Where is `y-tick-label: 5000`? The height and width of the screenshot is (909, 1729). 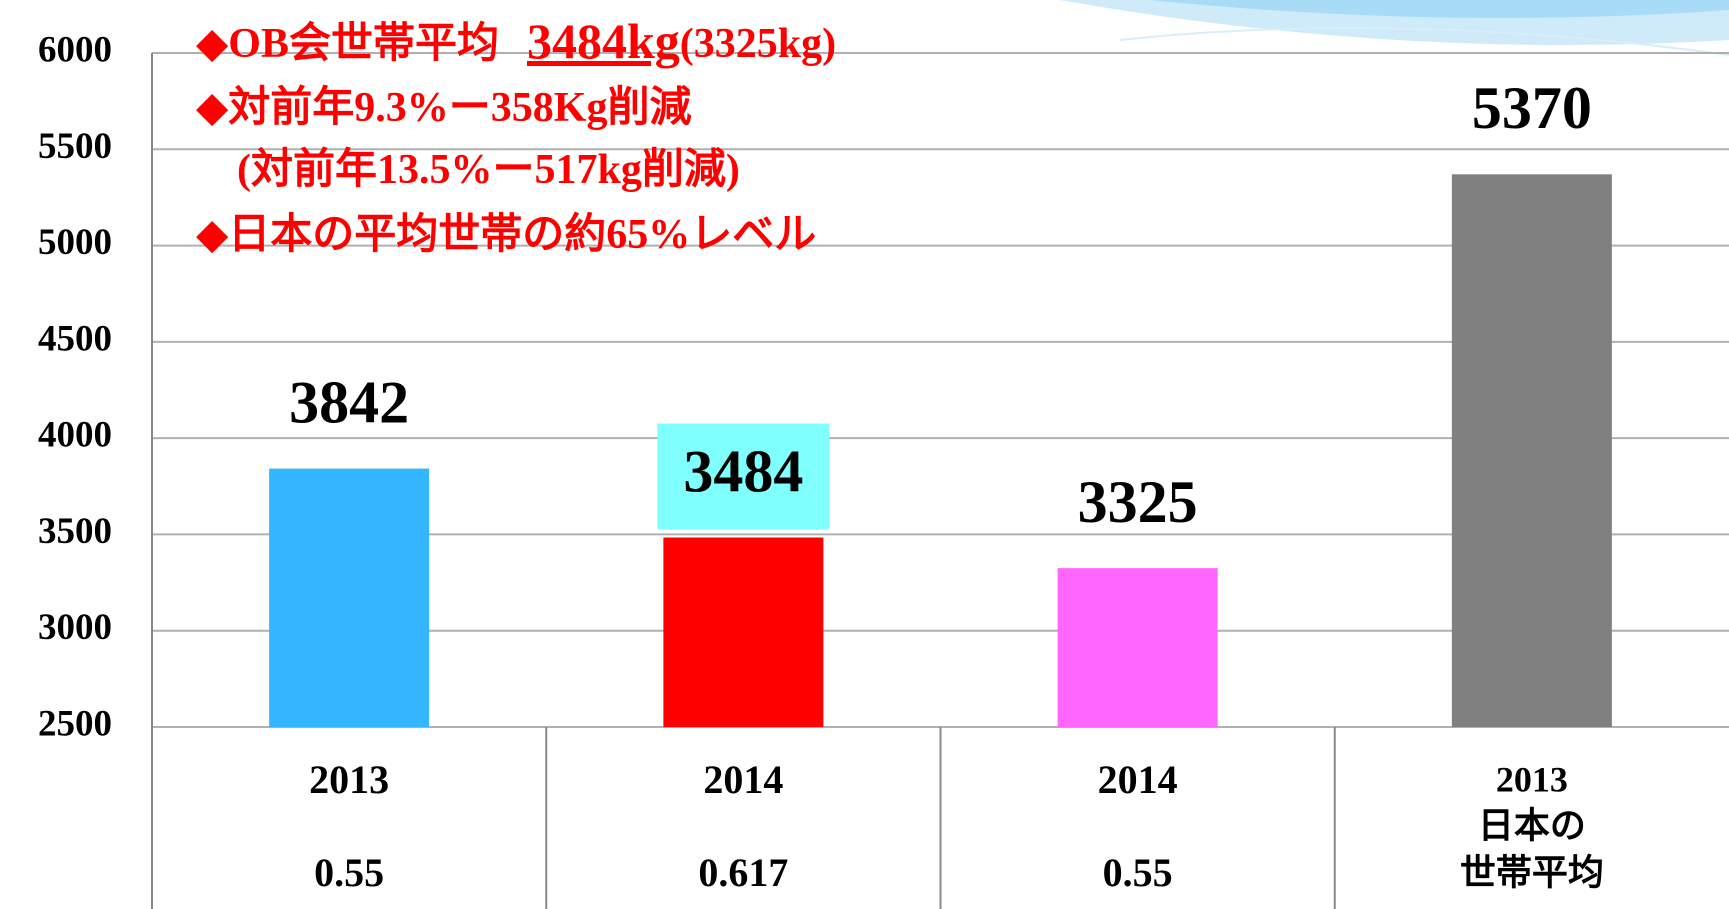
y-tick-label: 5000 is located at coordinates (75, 242).